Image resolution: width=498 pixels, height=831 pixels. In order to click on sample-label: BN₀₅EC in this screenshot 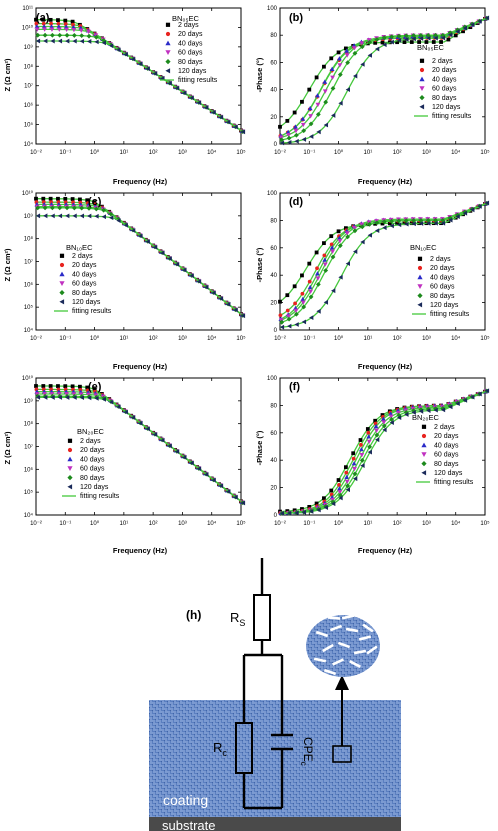, I will do `click(431, 47)`.